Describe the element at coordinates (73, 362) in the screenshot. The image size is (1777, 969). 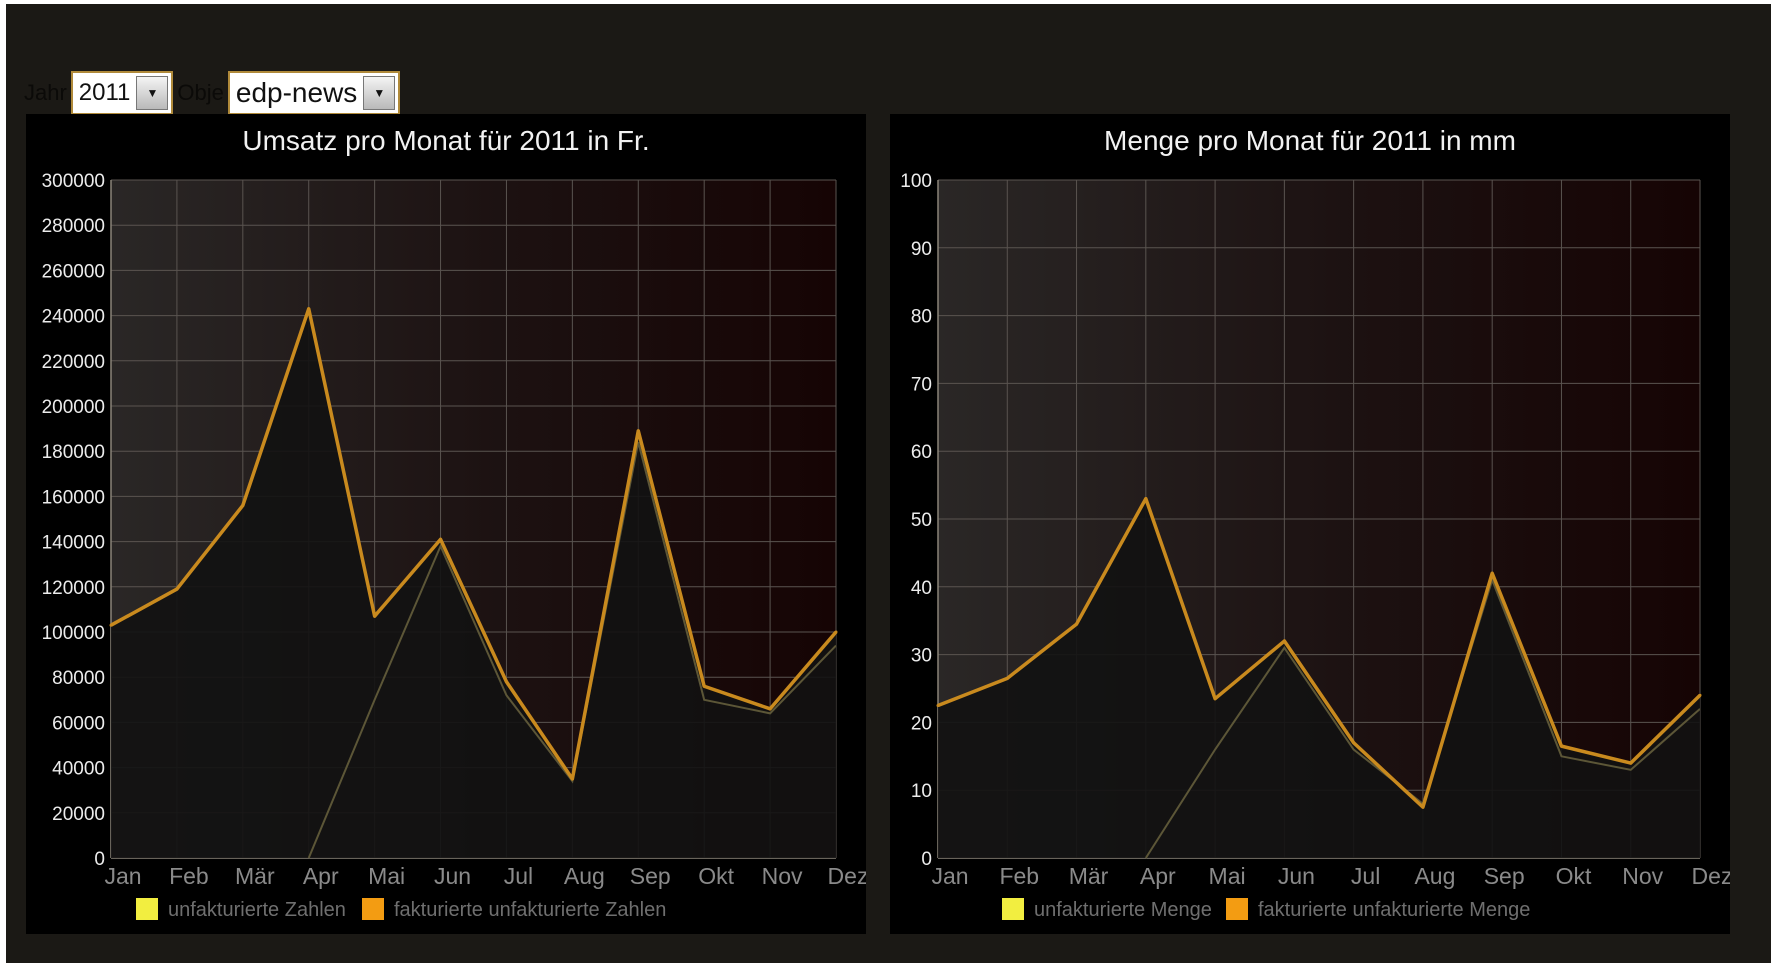
I see `y-tick-label: 220000` at that location.